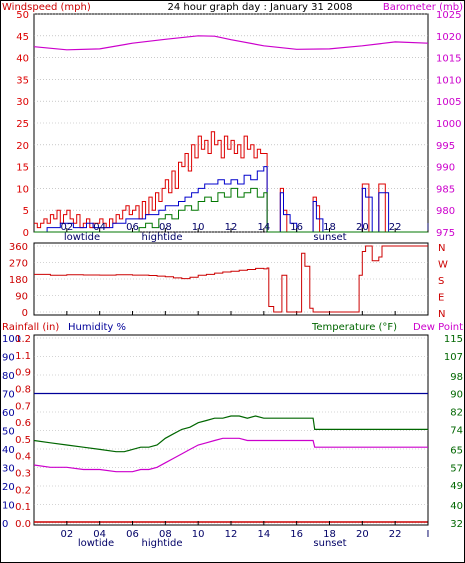 This screenshot has height=563, width=465. I want to click on barometer-axis-label: Barometer (mb), so click(423, 7).